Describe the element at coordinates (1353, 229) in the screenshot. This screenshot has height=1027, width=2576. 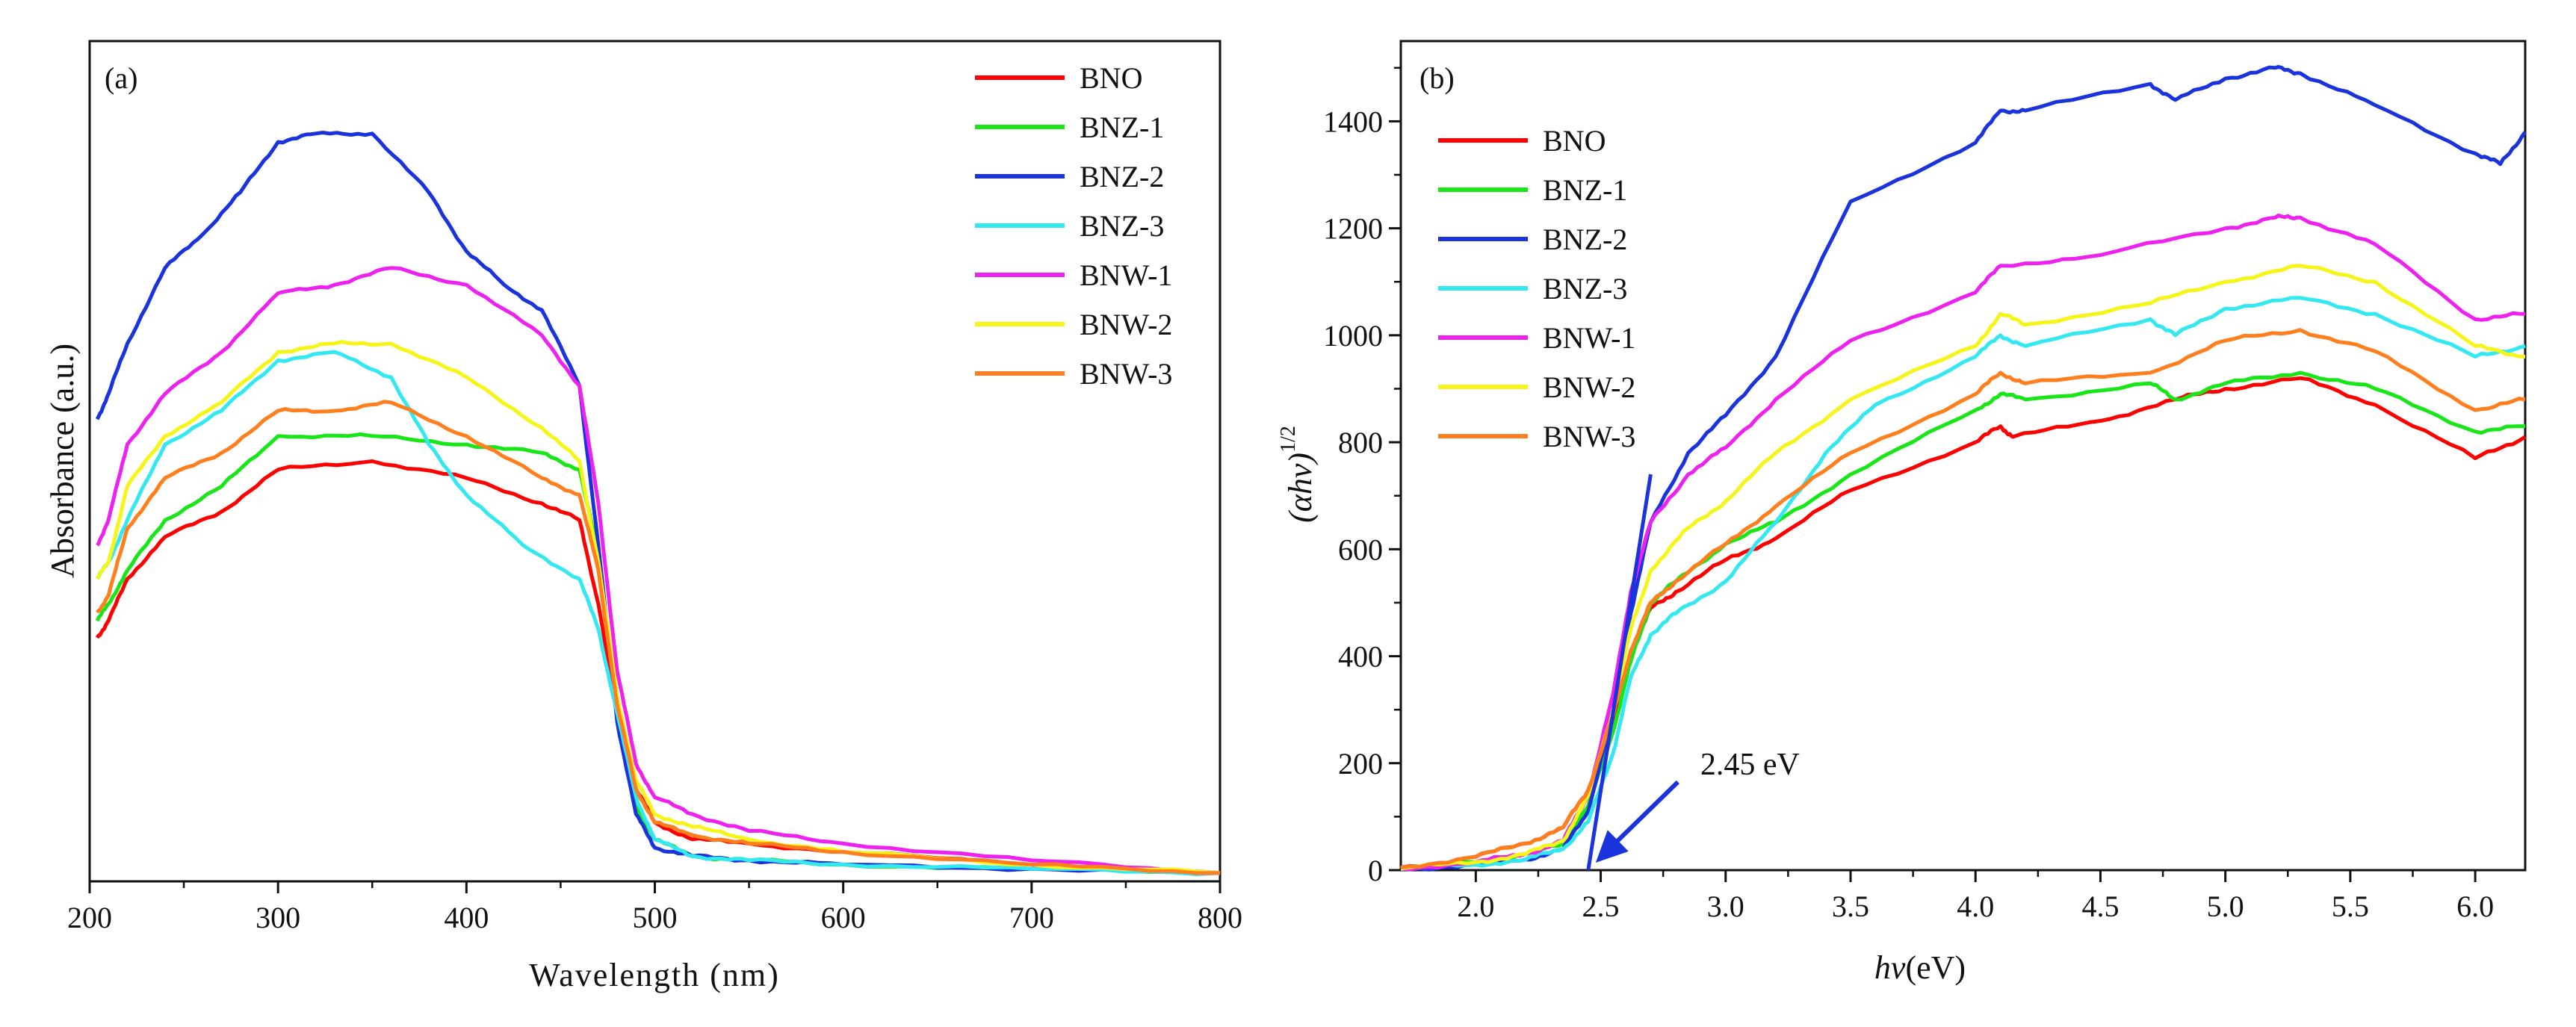
I see `y-tick-label: 1200` at that location.